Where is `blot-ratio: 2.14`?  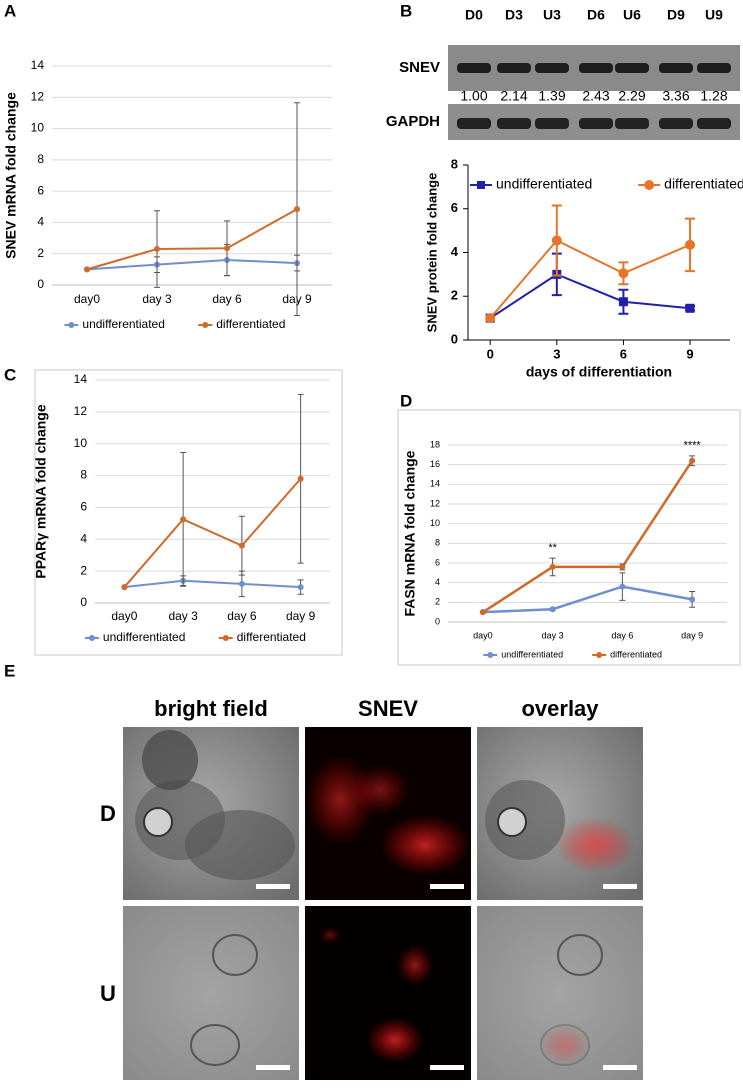 blot-ratio: 2.14 is located at coordinates (513, 96).